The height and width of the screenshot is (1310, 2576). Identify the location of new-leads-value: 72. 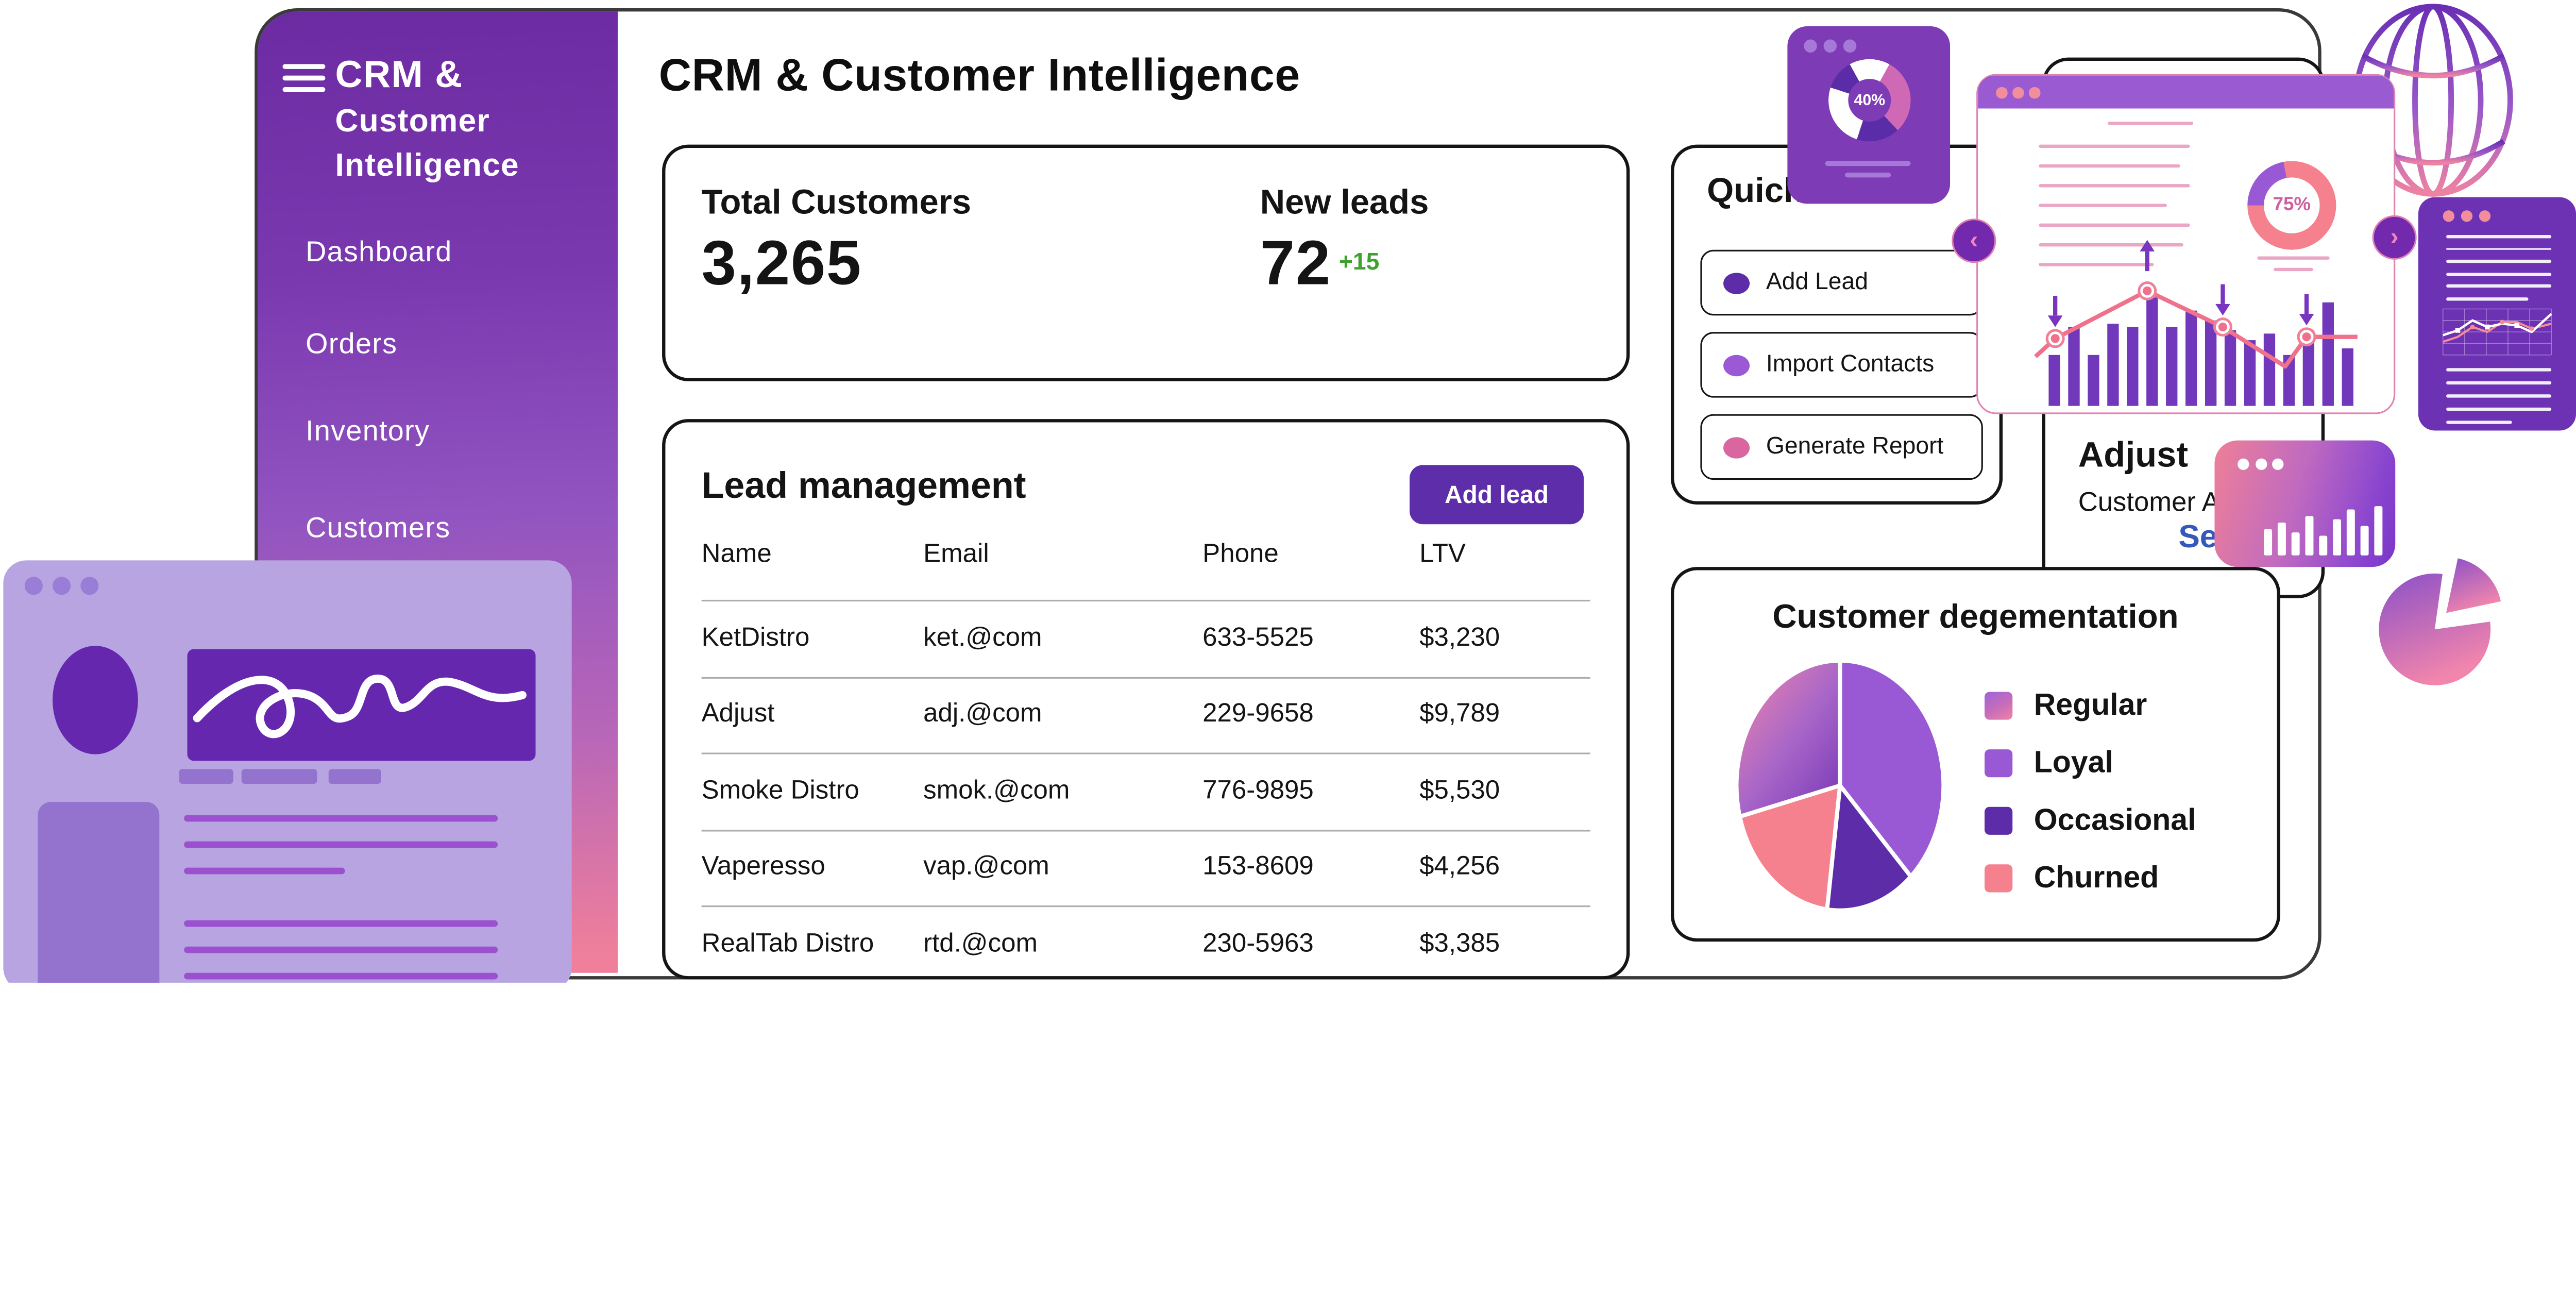
(1295, 264).